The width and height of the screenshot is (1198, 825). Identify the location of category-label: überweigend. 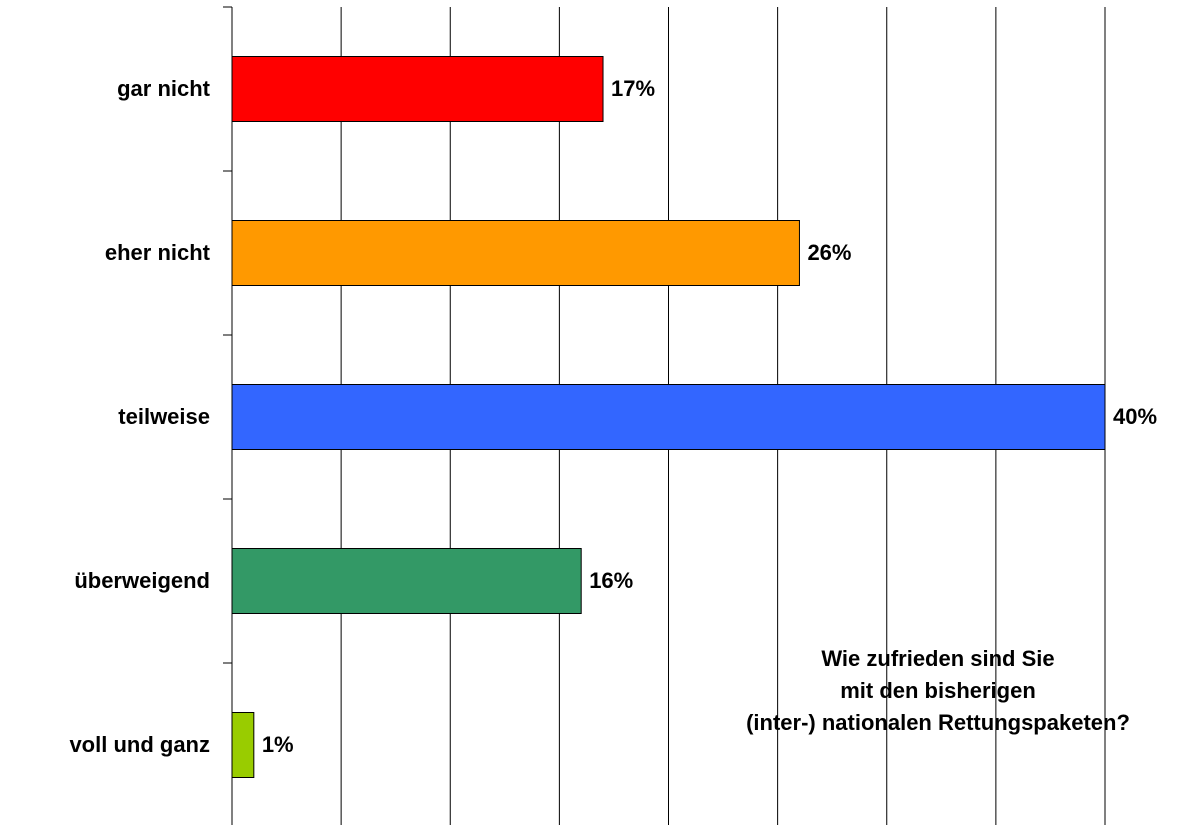
(142, 580).